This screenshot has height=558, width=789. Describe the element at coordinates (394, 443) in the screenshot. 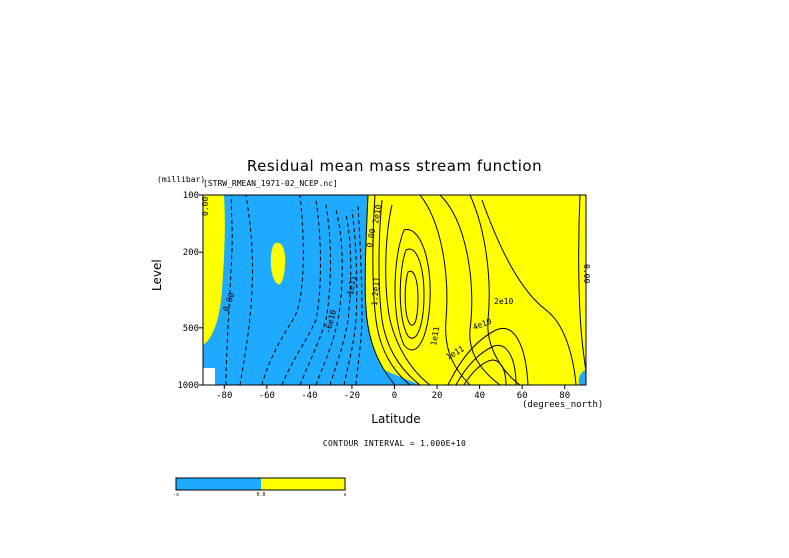

I see `contour-interval-note: CONTOUR INTERVAL = 1.000E+10` at that location.